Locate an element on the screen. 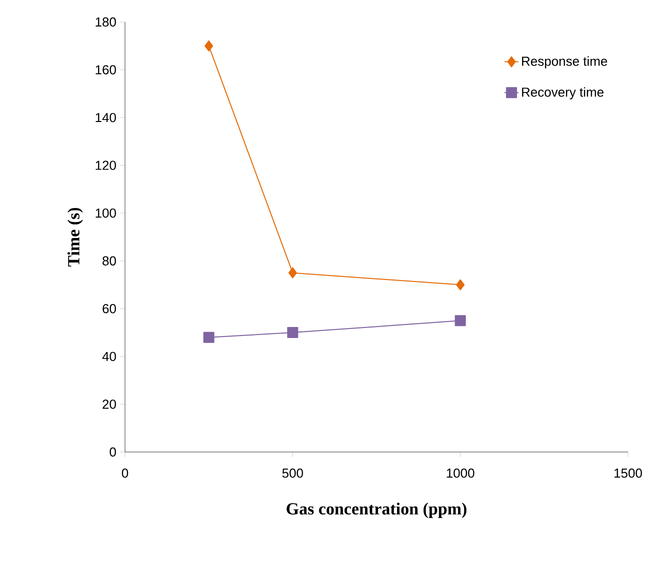  y-tick-label: 100 is located at coordinates (106, 213).